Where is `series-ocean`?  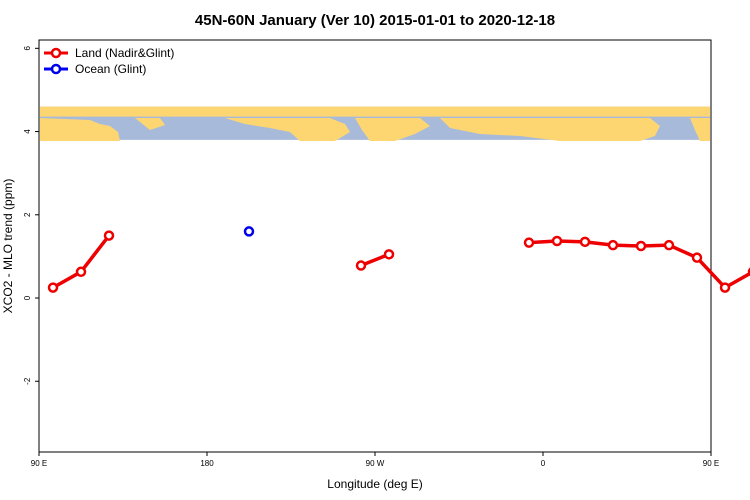 series-ocean is located at coordinates (249, 231).